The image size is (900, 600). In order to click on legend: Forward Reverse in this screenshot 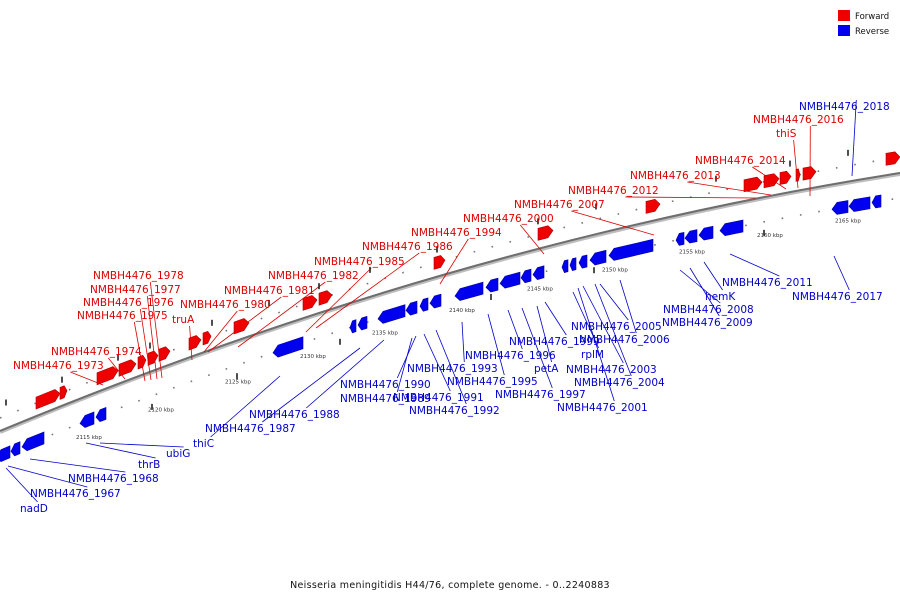, I will do `click(863, 23)`.